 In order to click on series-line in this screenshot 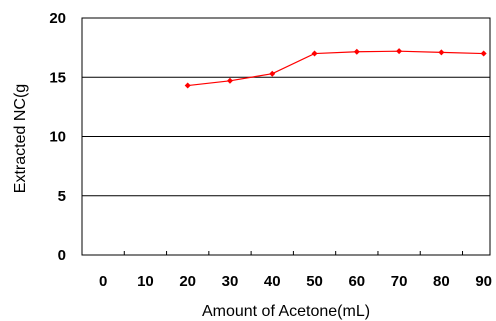, I will do `click(335, 68)`.